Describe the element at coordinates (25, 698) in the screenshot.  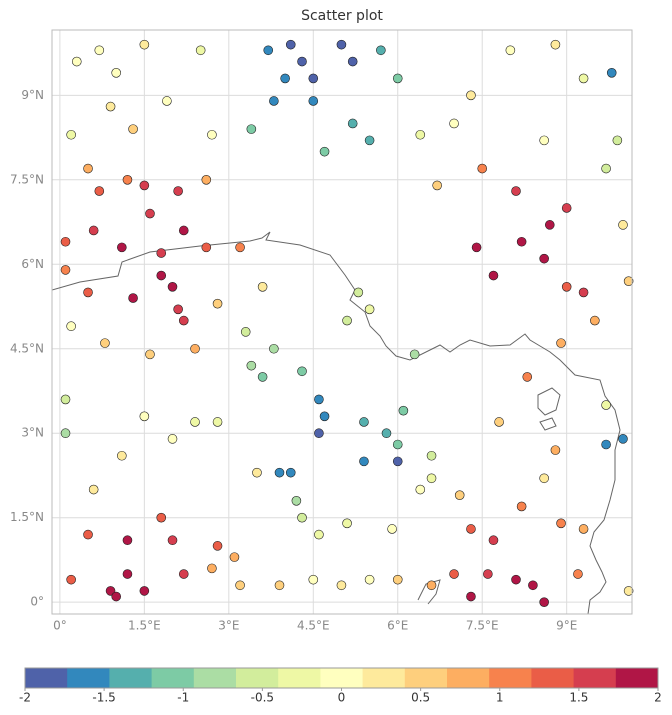
I see `colorbar-tick-label: -2` at that location.